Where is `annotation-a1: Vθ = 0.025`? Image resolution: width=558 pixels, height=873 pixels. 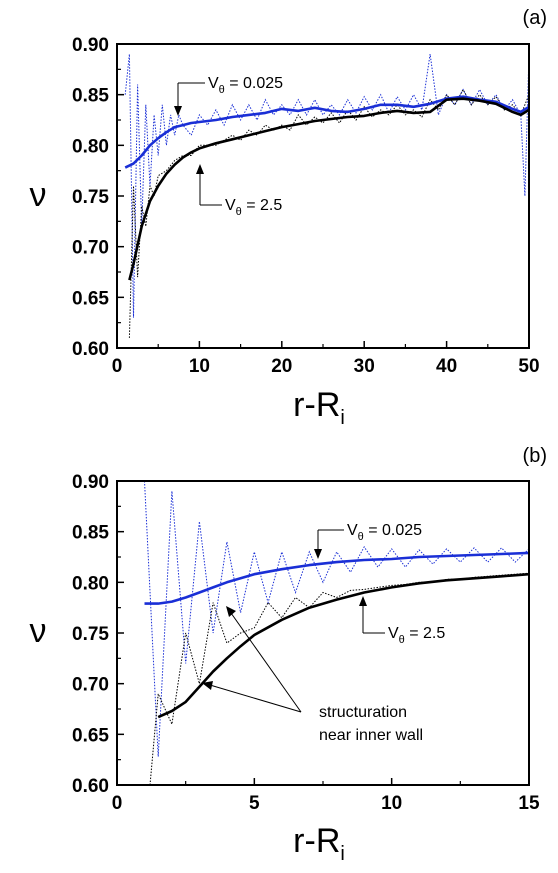
annotation-a1: Vθ = 0.025 is located at coordinates (228, 95).